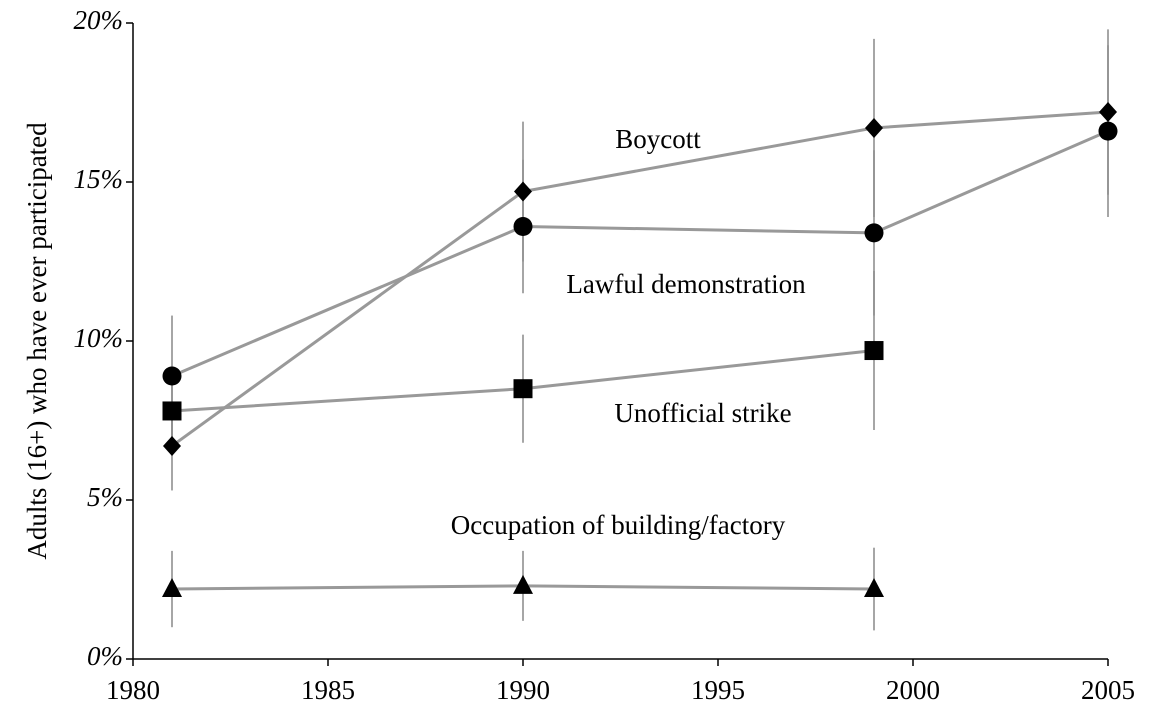  Describe the element at coordinates (328, 690) in the screenshot. I see `x-tick-label: 1985` at that location.